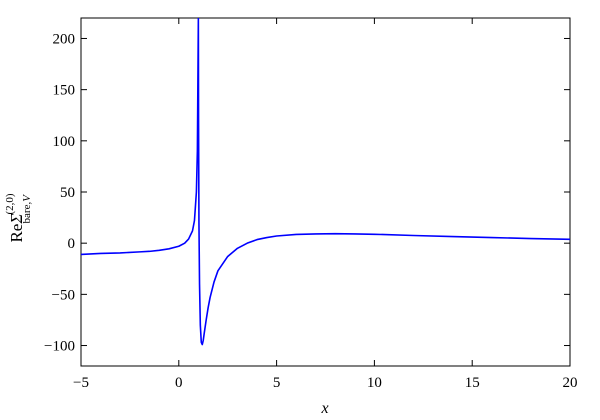  I want to click on y-axis-label-subscript-var: V, so click(27, 198).